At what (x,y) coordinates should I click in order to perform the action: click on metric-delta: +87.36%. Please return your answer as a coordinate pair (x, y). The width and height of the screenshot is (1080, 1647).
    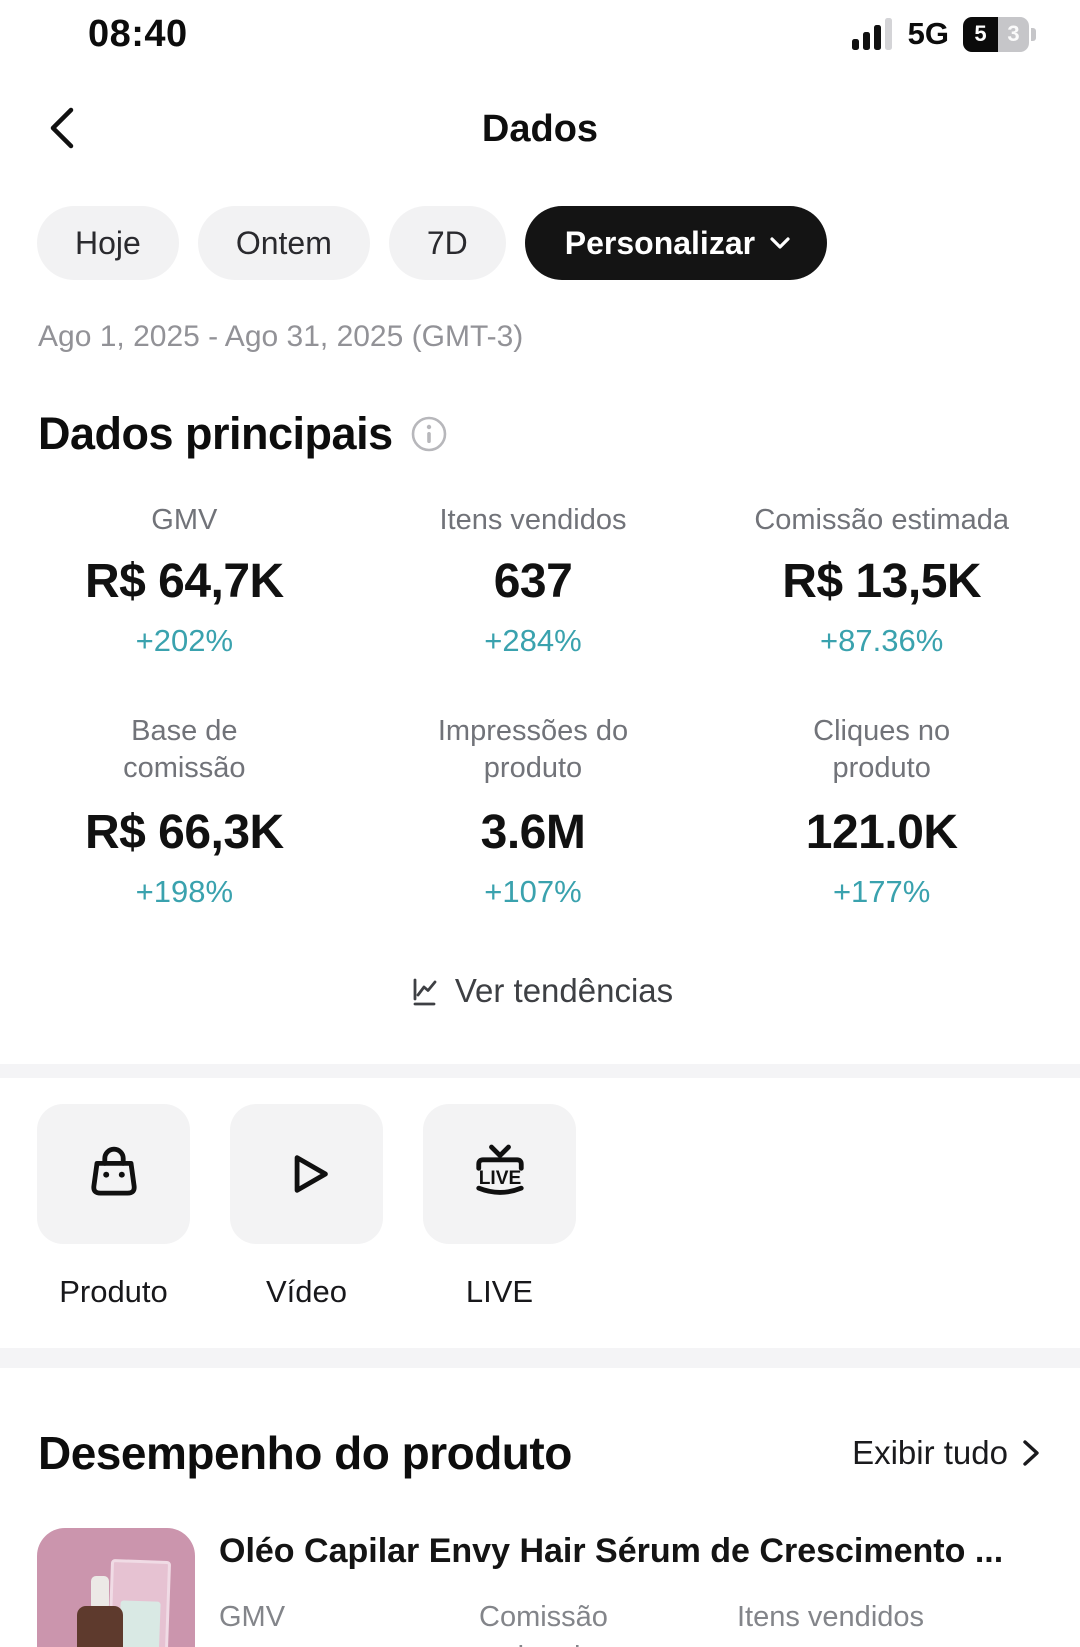
    Looking at the image, I should click on (882, 640).